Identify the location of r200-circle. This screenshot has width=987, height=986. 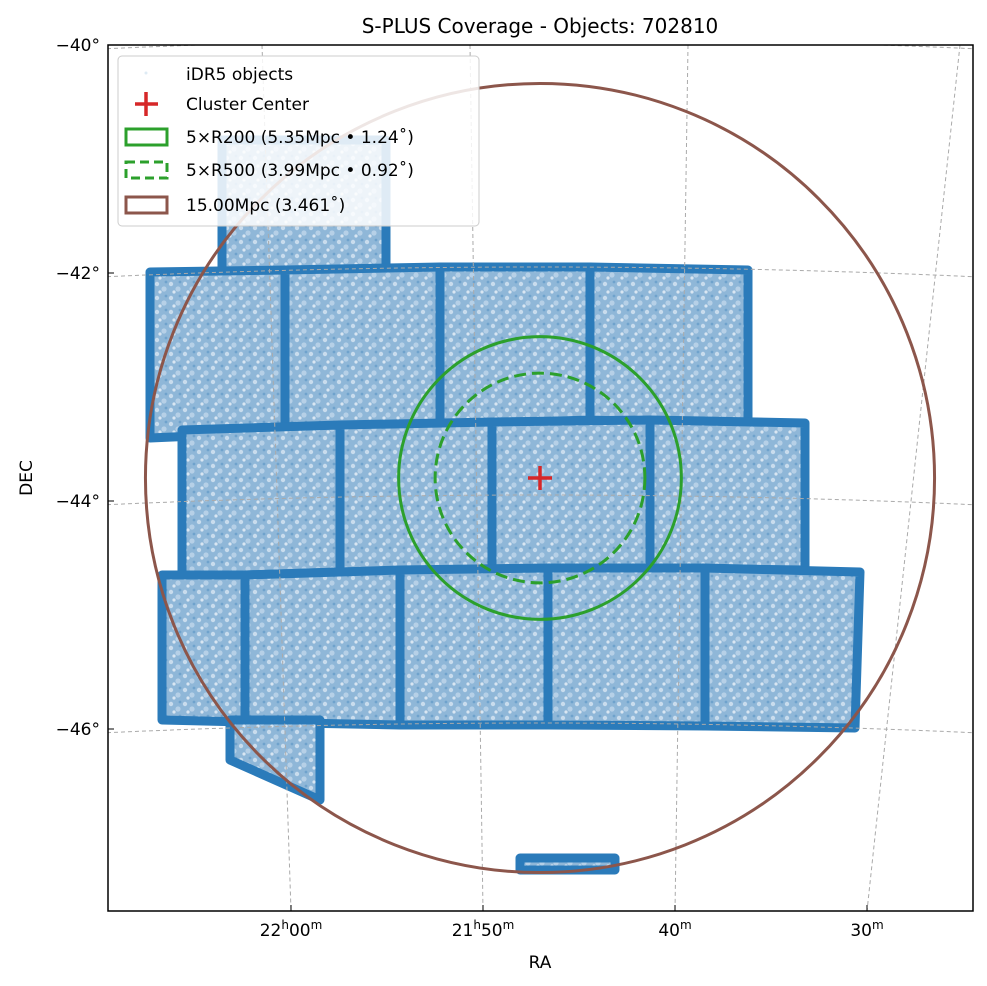
(540, 478).